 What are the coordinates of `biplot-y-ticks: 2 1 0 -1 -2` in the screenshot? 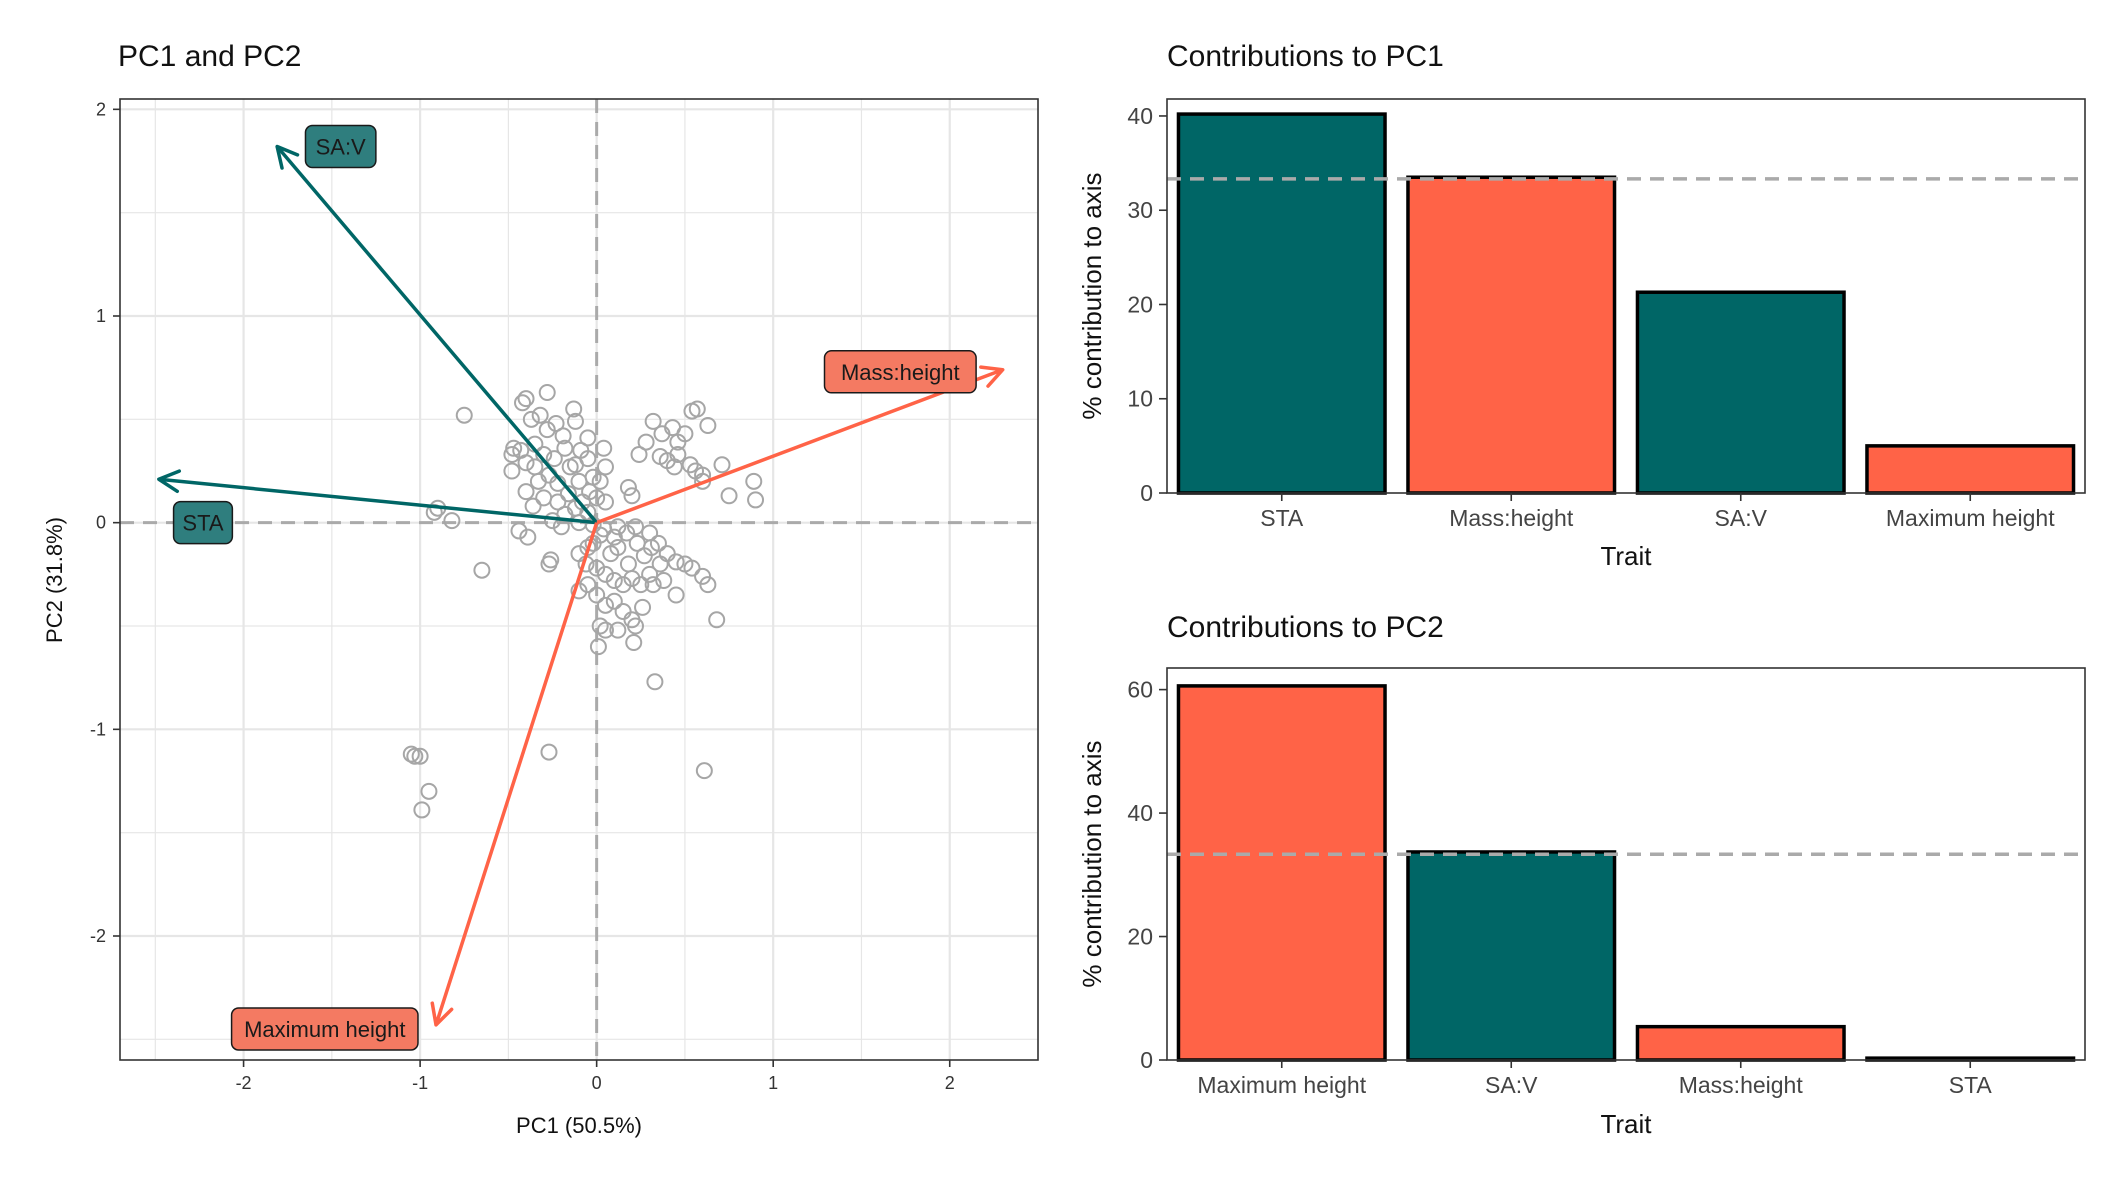 It's located at (105, 522).